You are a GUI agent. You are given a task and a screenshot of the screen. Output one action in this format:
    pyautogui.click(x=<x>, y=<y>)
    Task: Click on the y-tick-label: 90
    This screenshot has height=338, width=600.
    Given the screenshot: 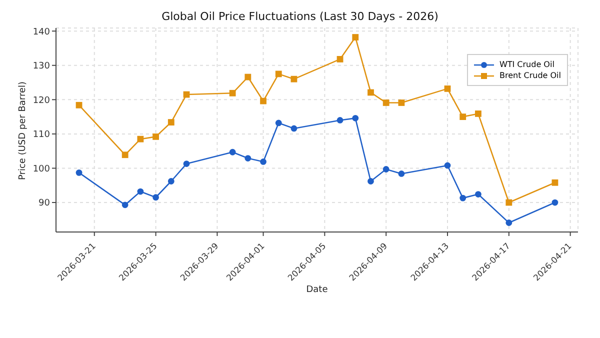 What is the action you would take?
    pyautogui.click(x=44, y=203)
    